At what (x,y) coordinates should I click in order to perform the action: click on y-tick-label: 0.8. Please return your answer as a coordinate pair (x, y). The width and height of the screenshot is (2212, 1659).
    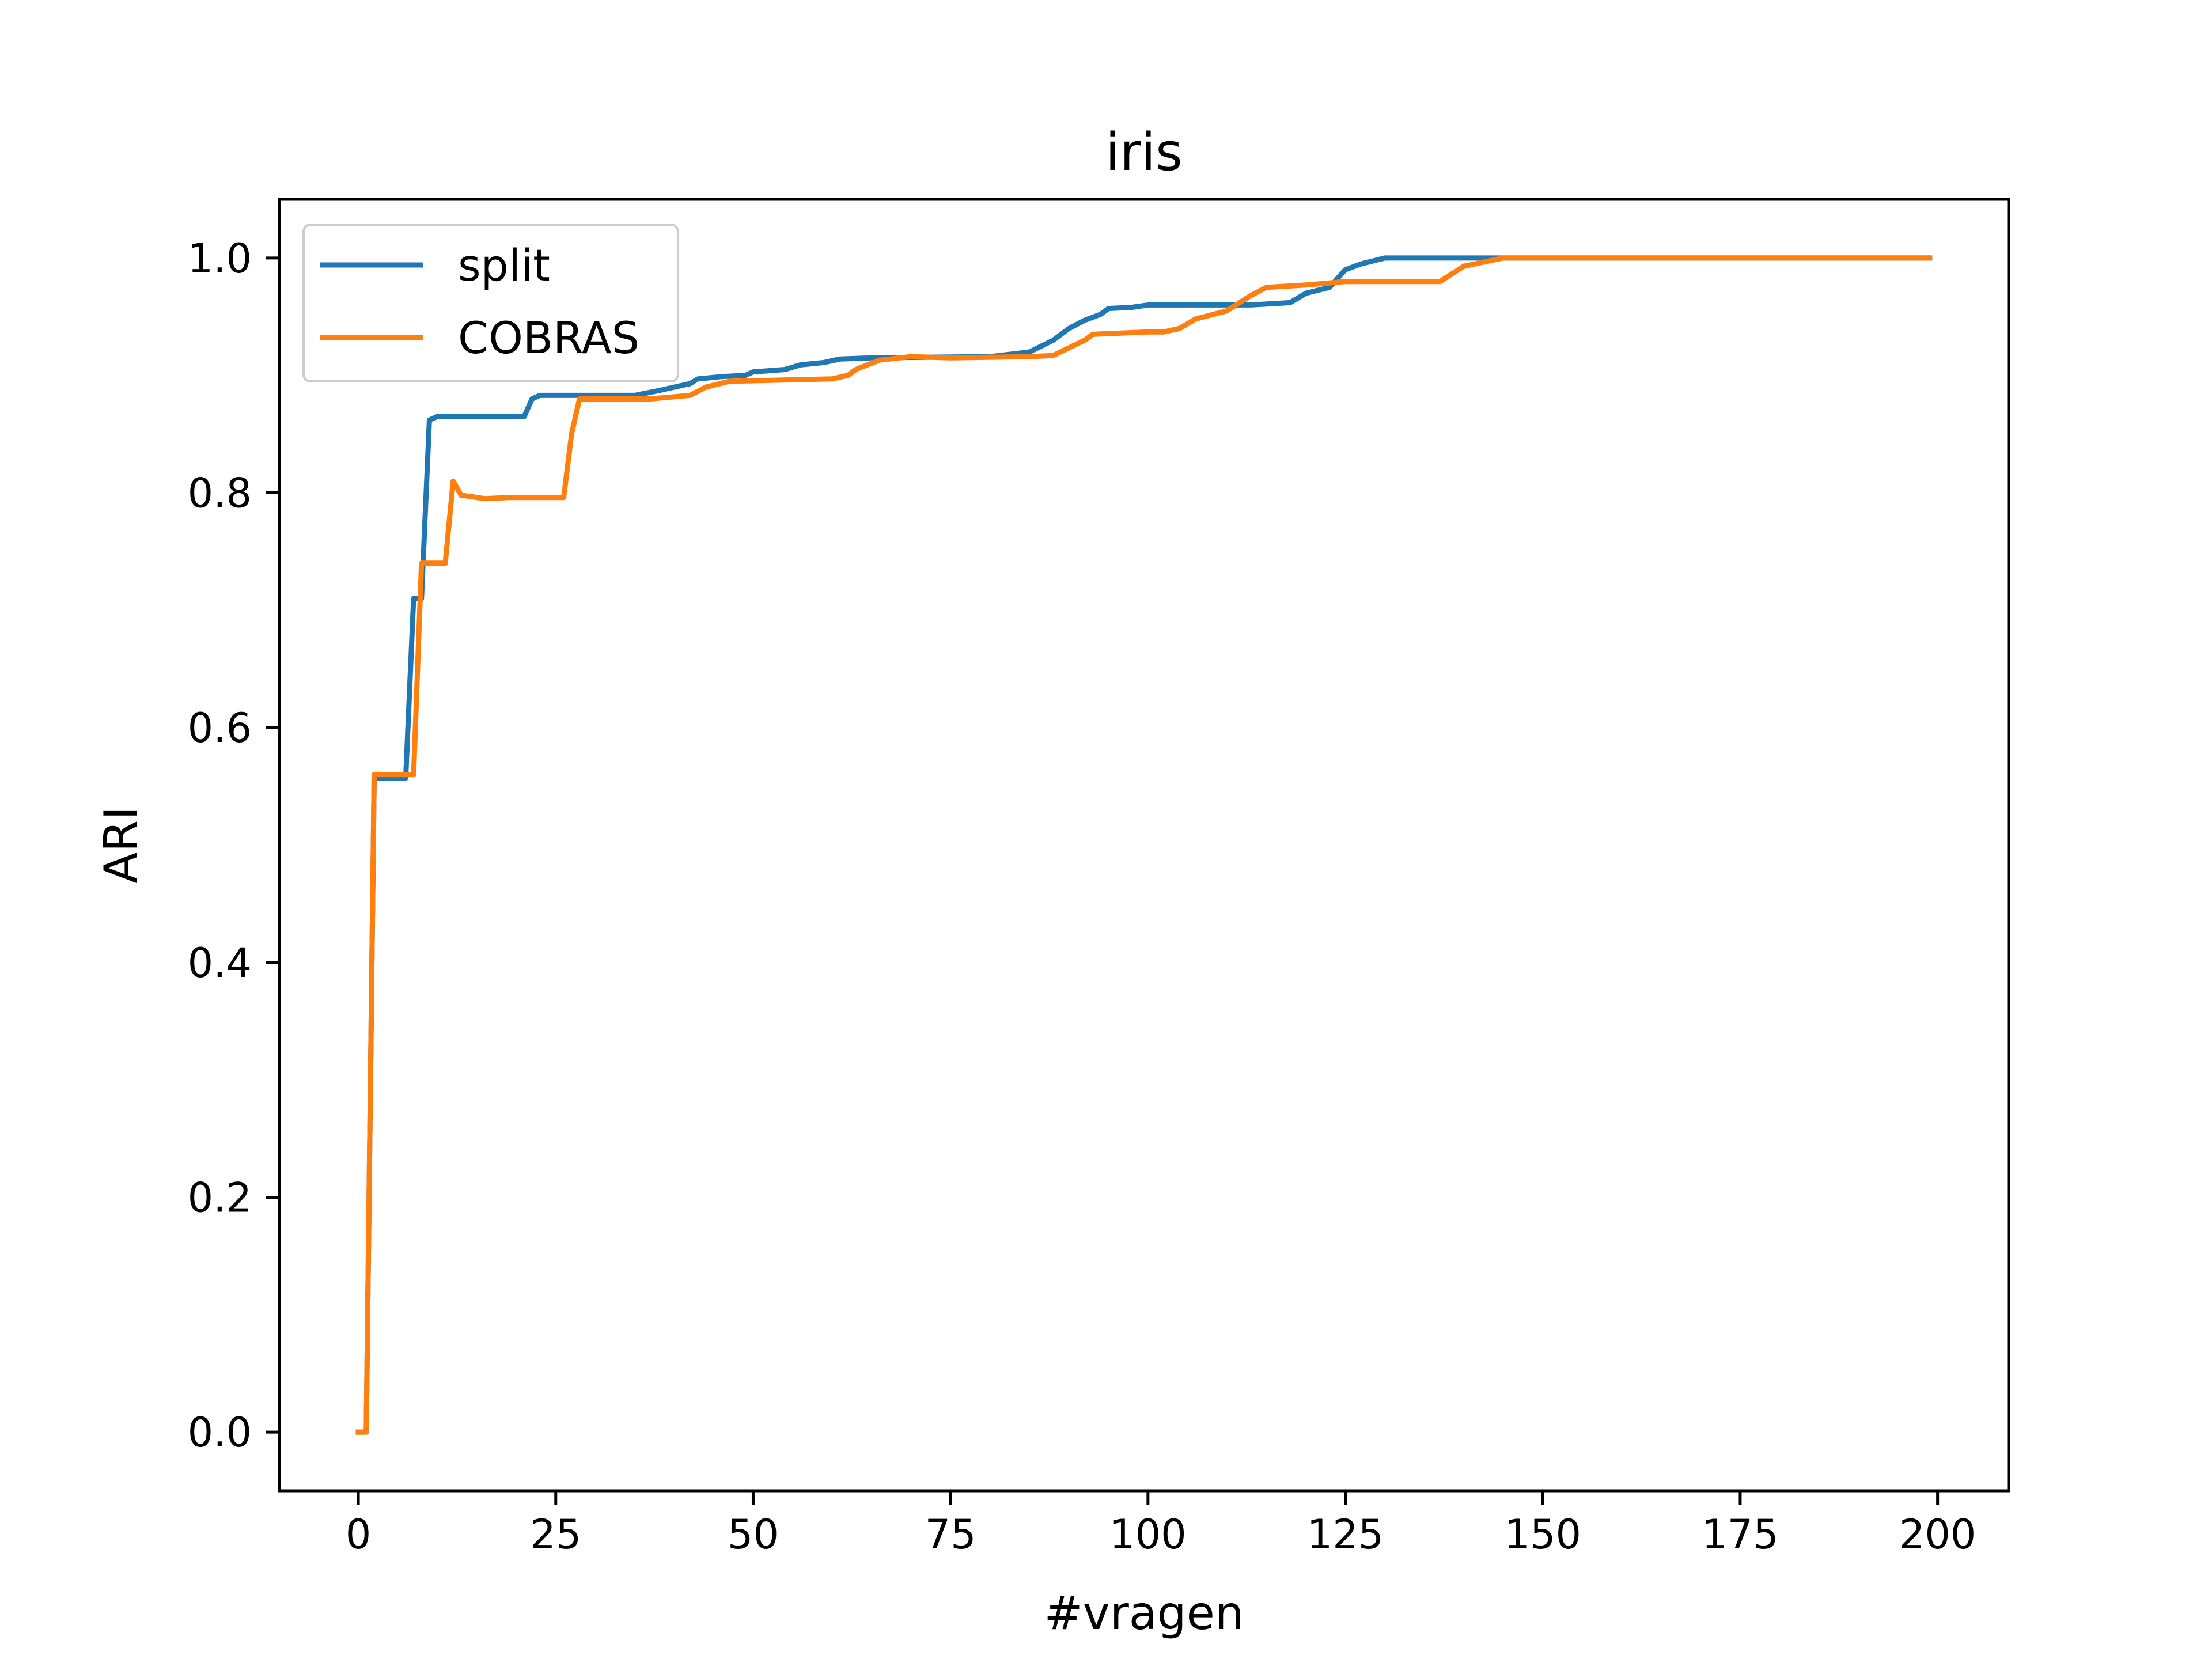
    Looking at the image, I should click on (220, 493).